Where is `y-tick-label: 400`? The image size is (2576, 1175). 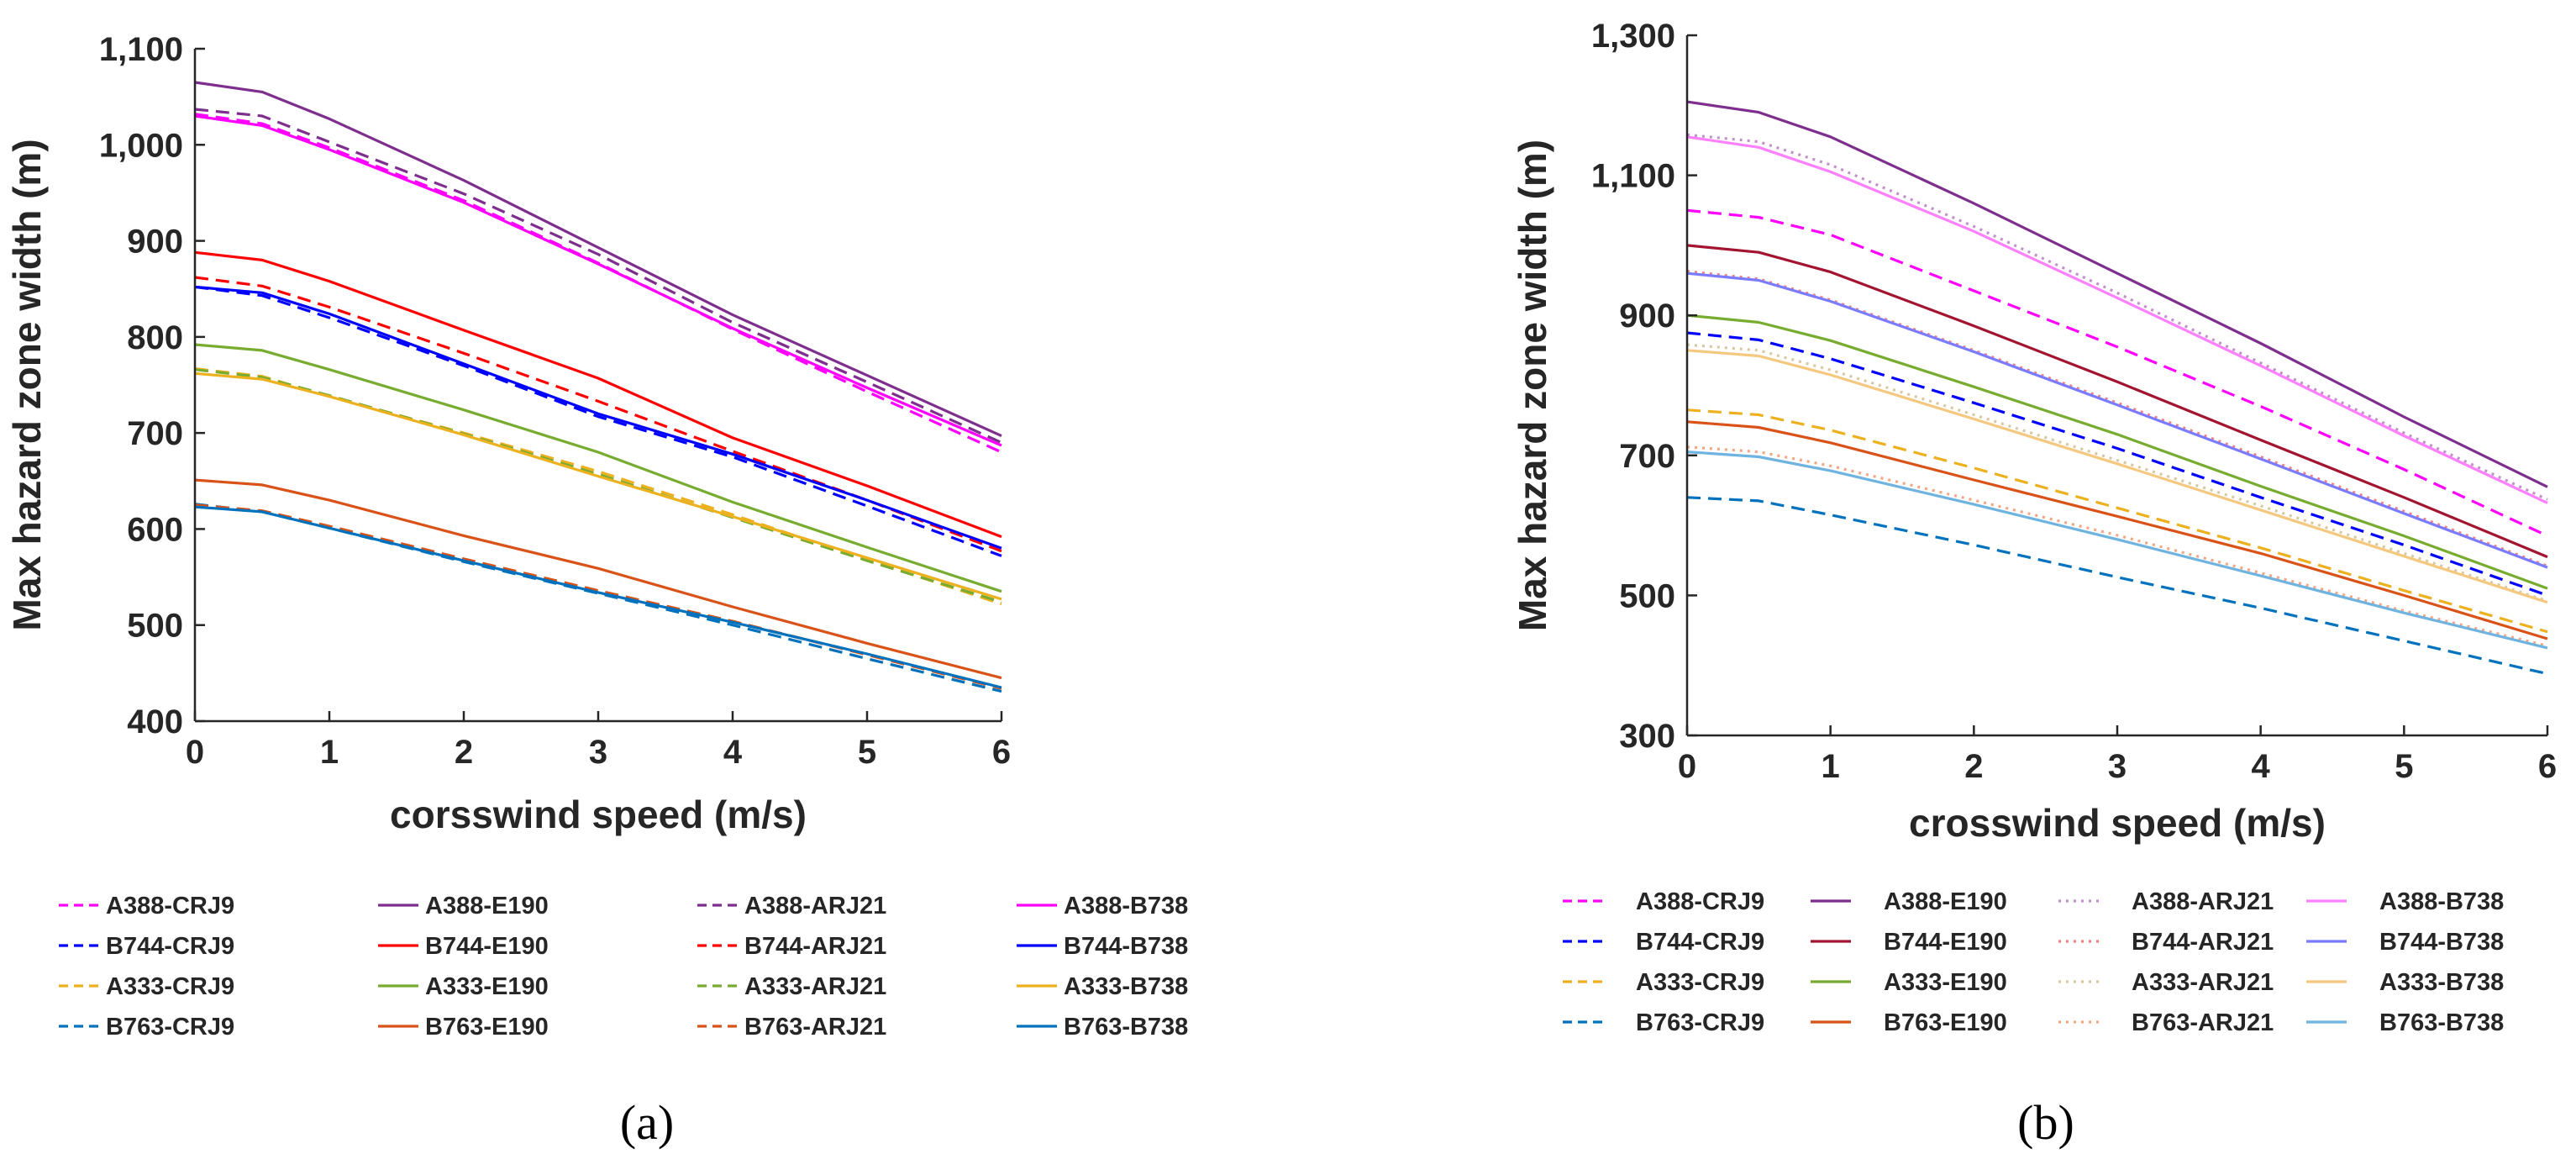
y-tick-label: 400 is located at coordinates (155, 722).